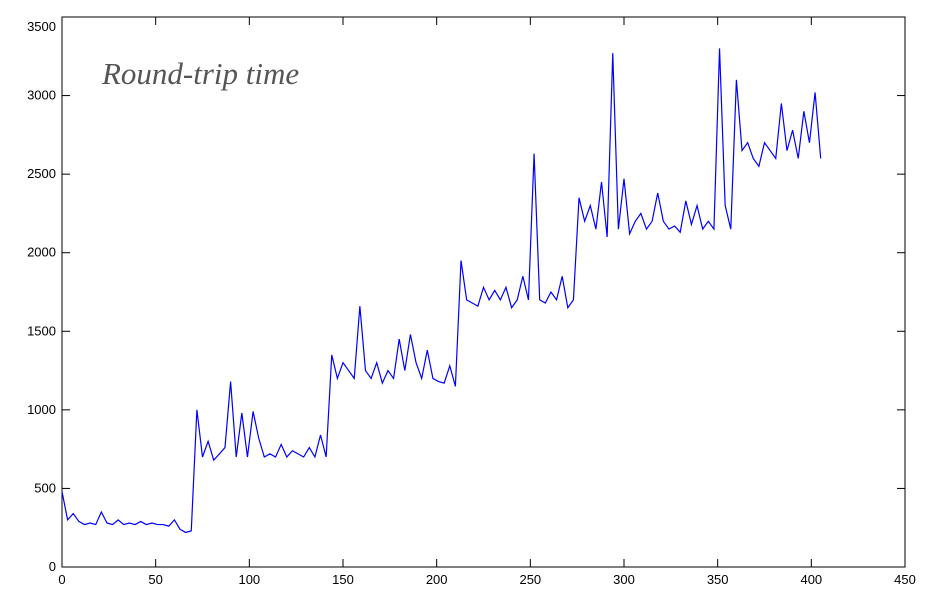  What do you see at coordinates (343, 579) in the screenshot?
I see `x-tick-label: 150` at bounding box center [343, 579].